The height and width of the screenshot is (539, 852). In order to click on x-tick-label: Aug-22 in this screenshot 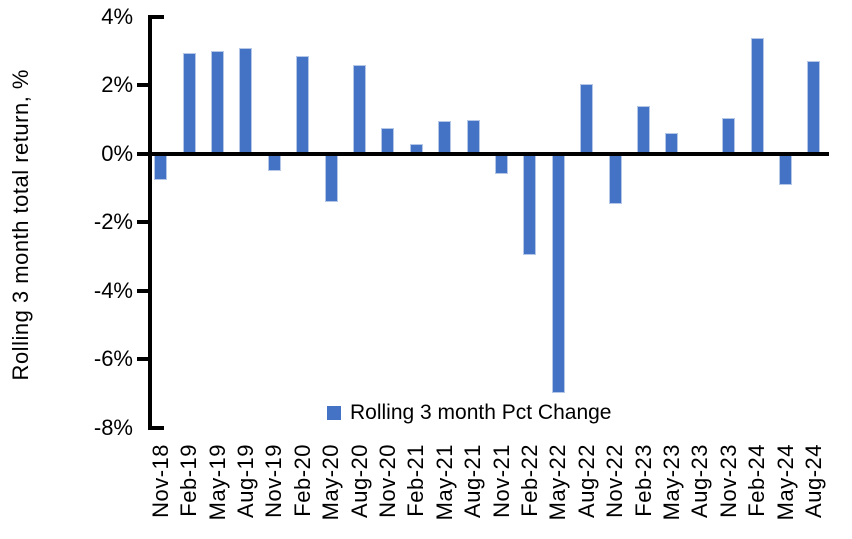, I will do `click(587, 491)`.